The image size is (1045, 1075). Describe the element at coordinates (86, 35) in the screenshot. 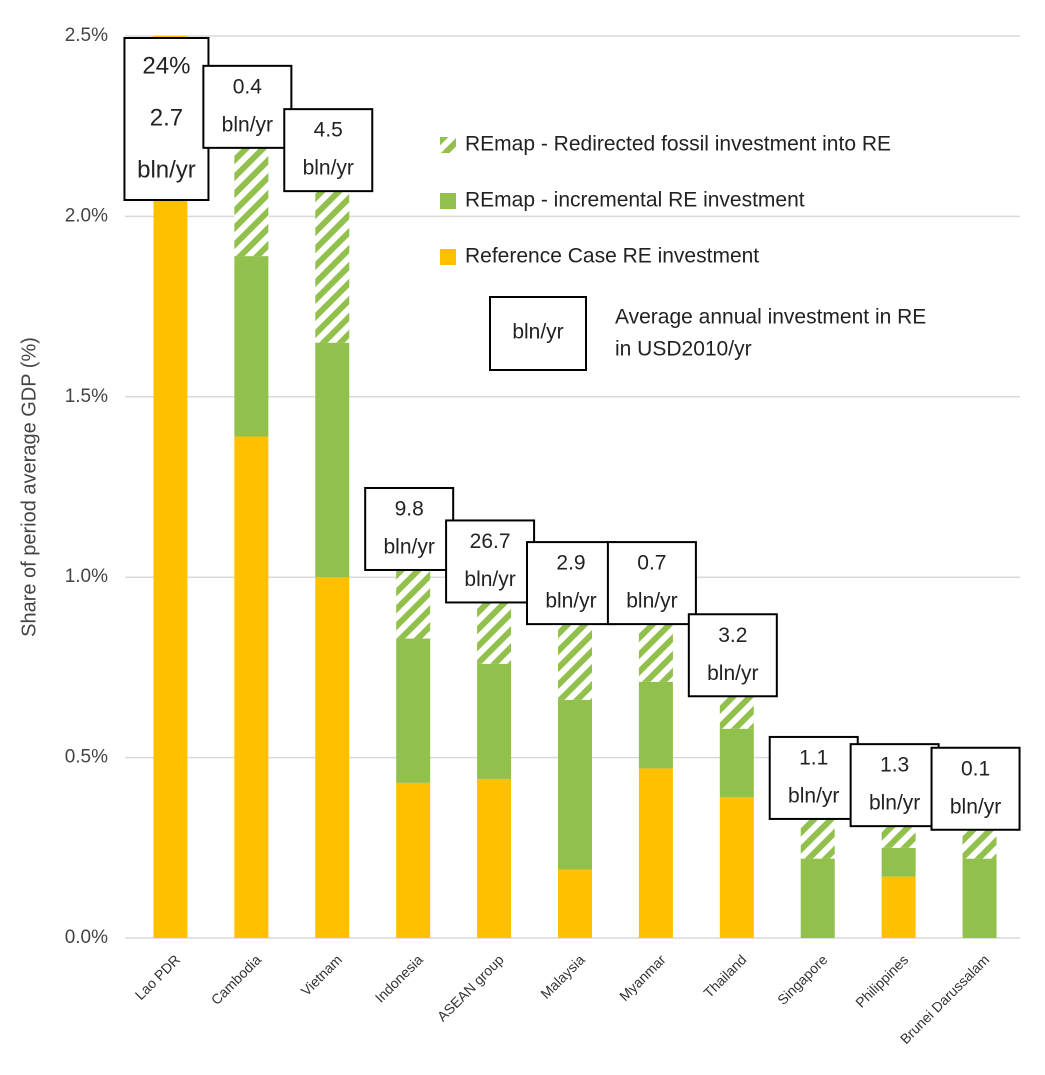

I see `y-tick-label: 2.5%` at that location.